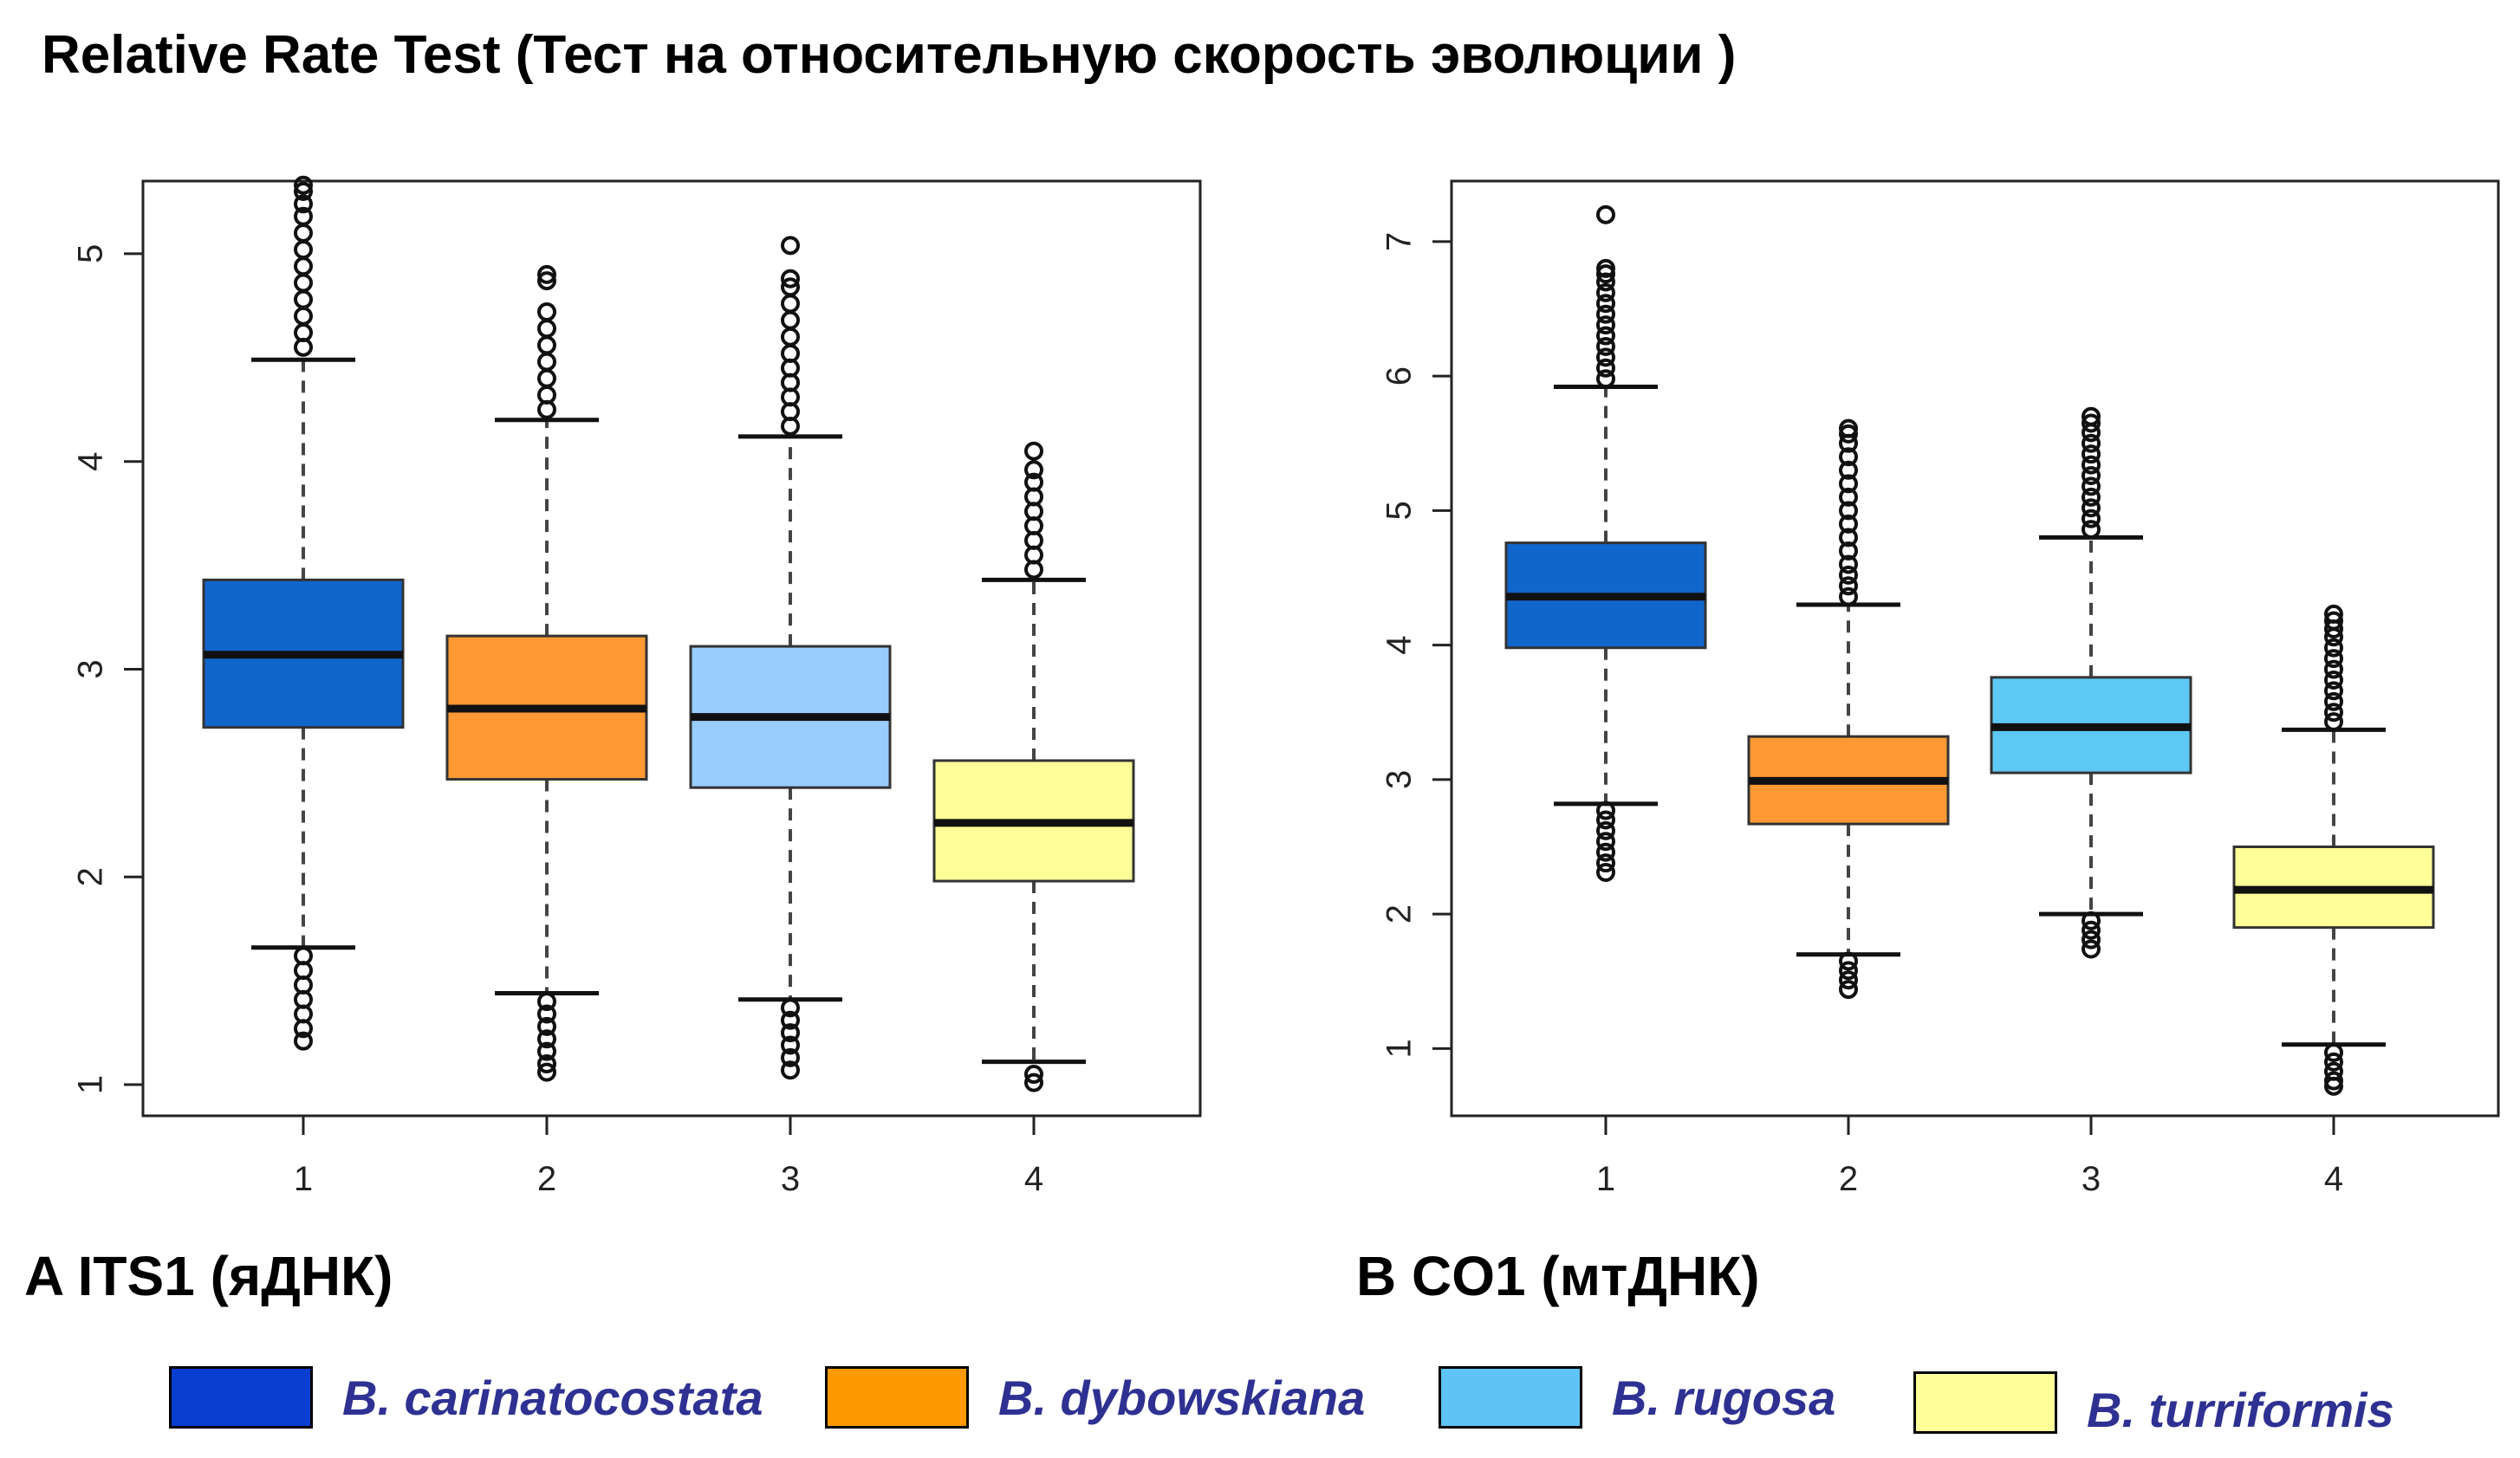 Image resolution: width=2520 pixels, height=1458 pixels. Describe the element at coordinates (1399, 1048) in the screenshot. I see `y-tick-label: 1` at that location.